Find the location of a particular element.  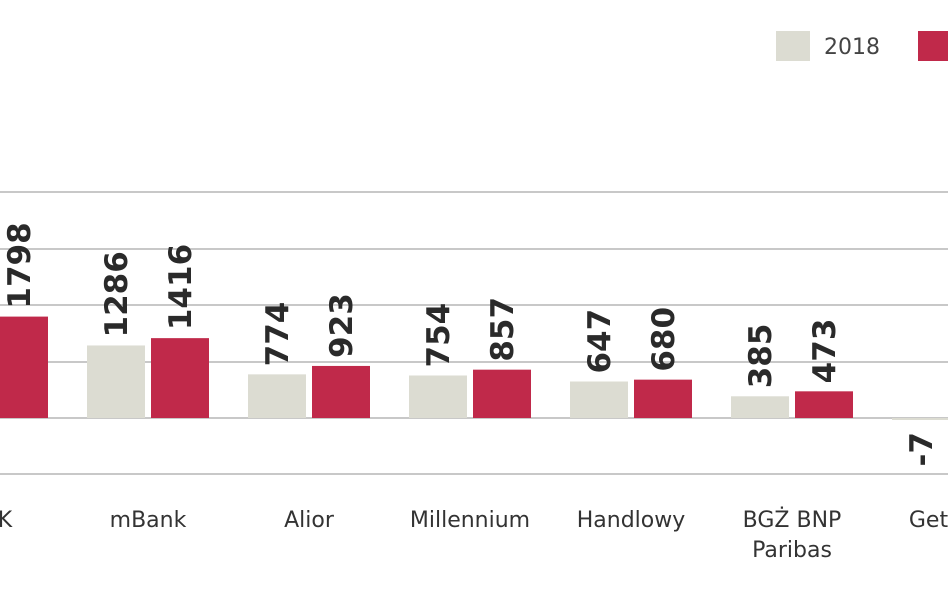

category-label-3: Alior is located at coordinates (309, 520).